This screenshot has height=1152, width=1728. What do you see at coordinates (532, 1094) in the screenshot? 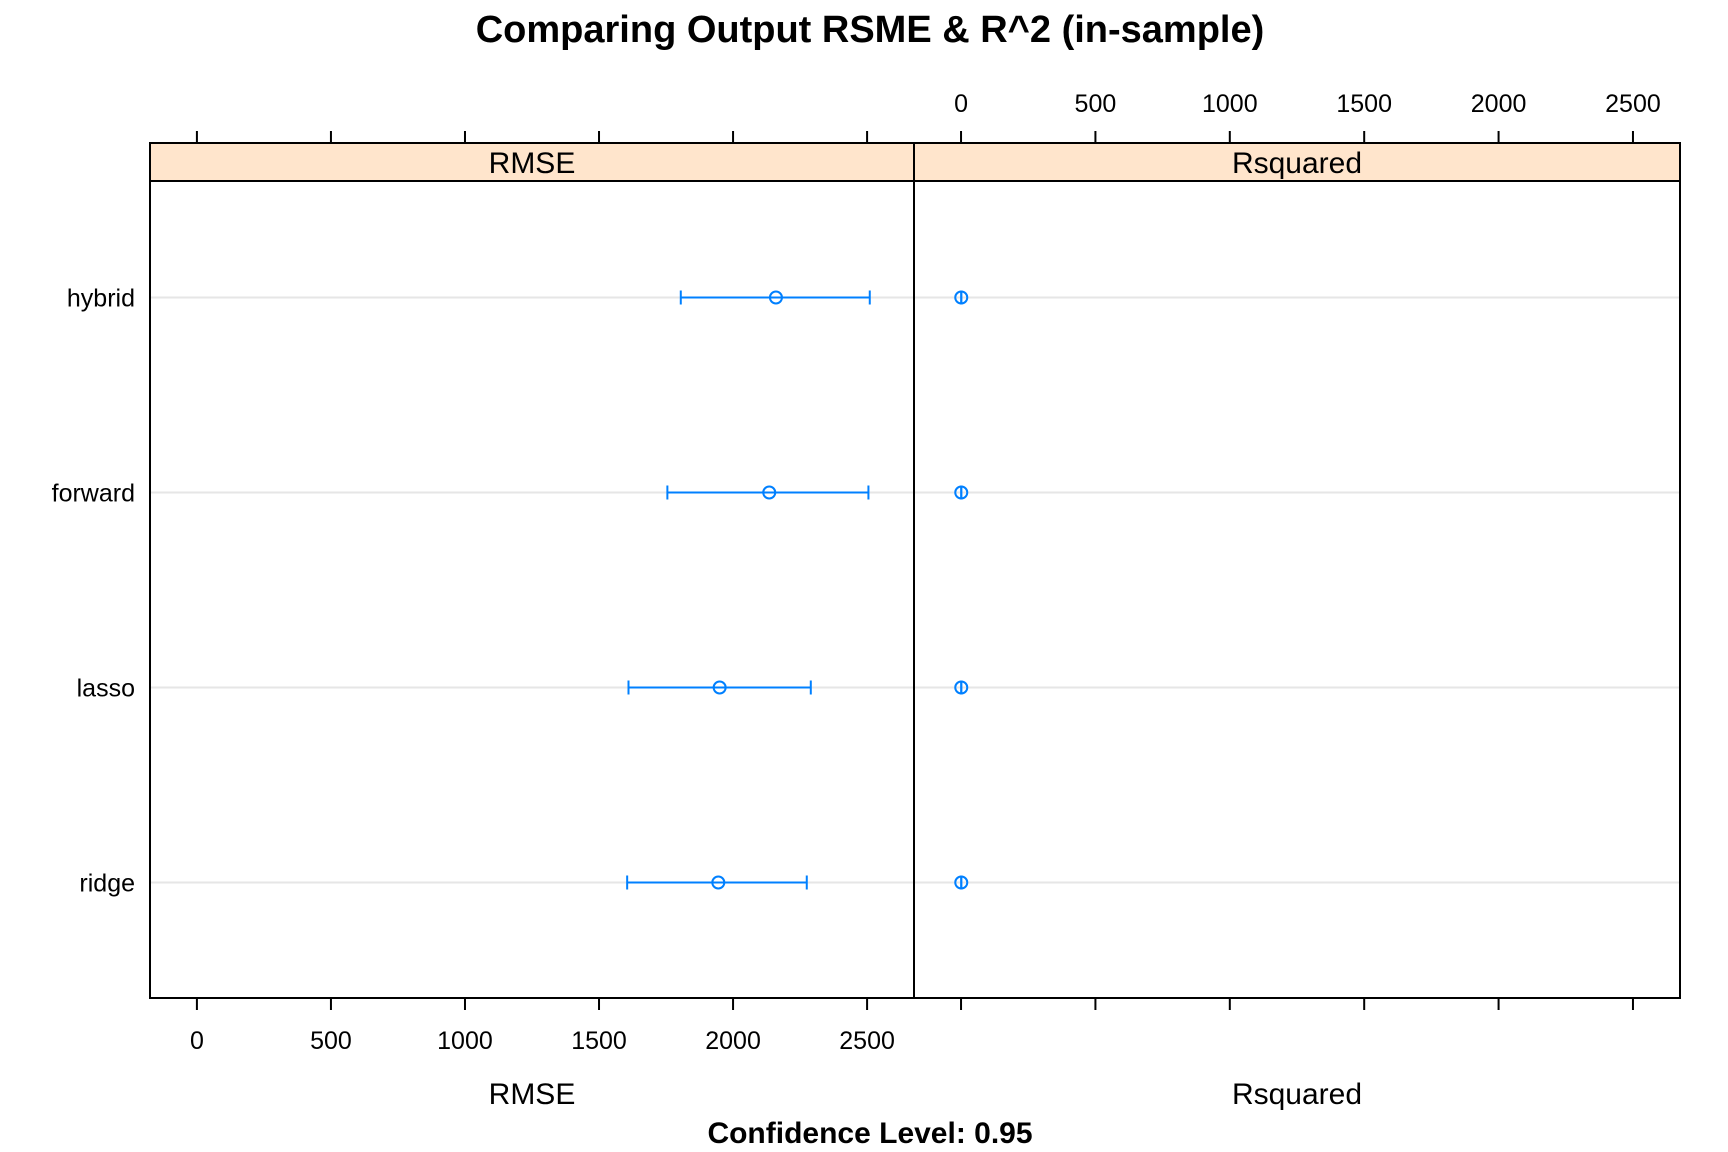
I see `x-axis-label: RMSE` at bounding box center [532, 1094].